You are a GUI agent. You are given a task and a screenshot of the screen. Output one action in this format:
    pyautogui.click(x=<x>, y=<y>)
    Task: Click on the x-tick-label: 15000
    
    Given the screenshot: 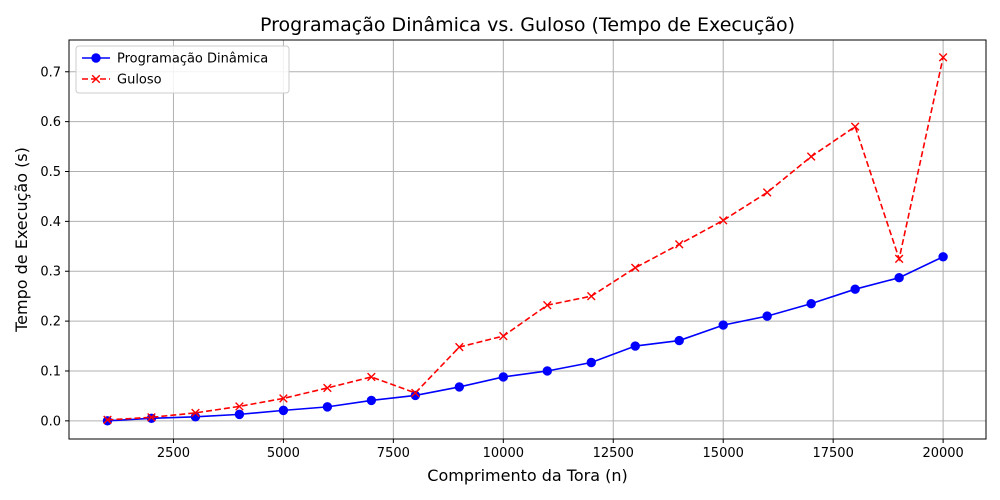 What is the action you would take?
    pyautogui.click(x=723, y=453)
    